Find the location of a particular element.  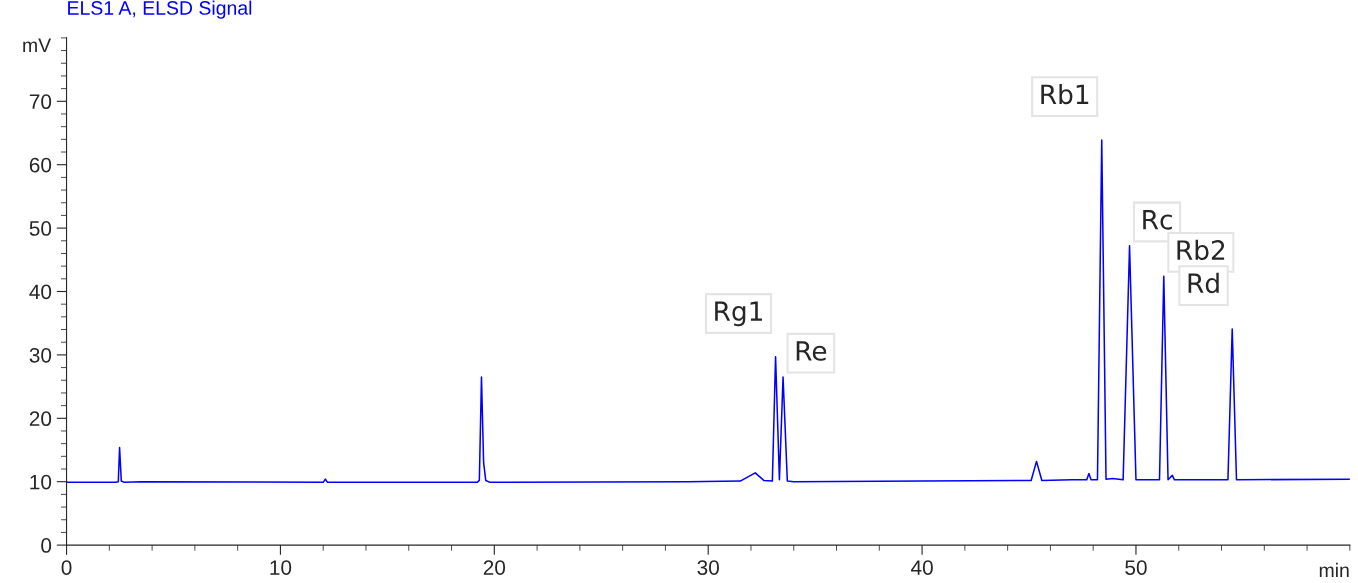

x-tick-label: 50 is located at coordinates (1136, 567).